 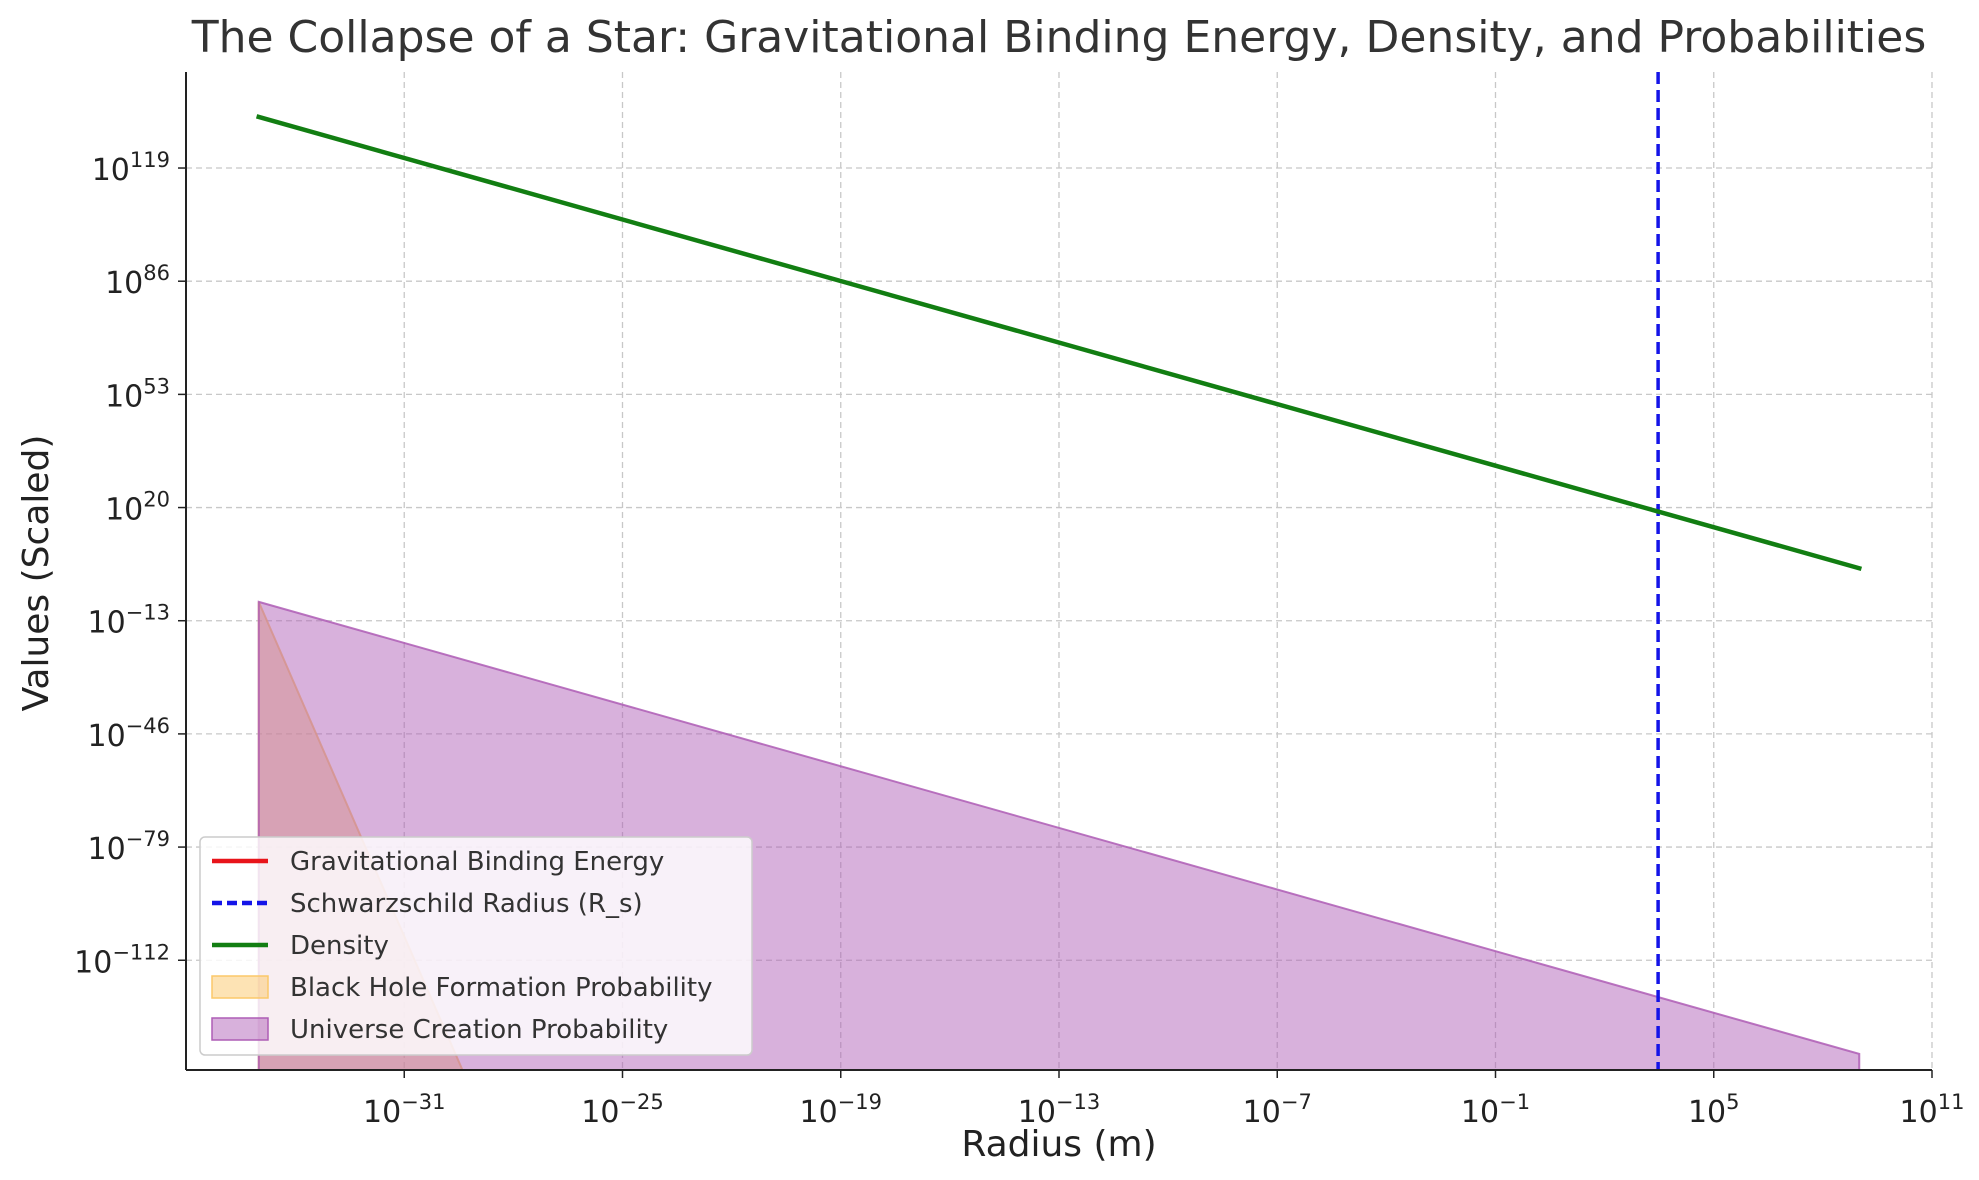 I want to click on gravitational-binding-energy-legend-label: Gravitational Binding Energy, so click(x=477, y=862).